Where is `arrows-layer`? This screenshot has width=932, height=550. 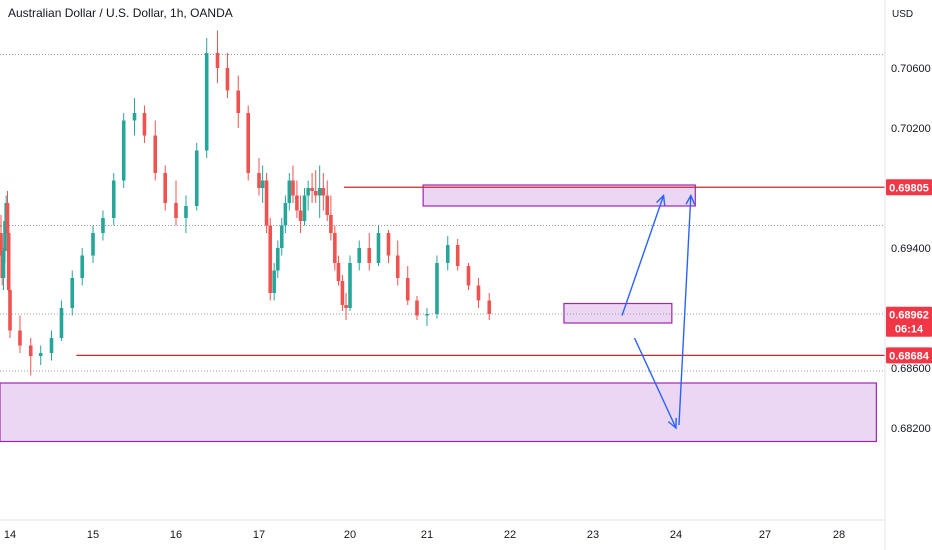 arrows-layer is located at coordinates (658, 311).